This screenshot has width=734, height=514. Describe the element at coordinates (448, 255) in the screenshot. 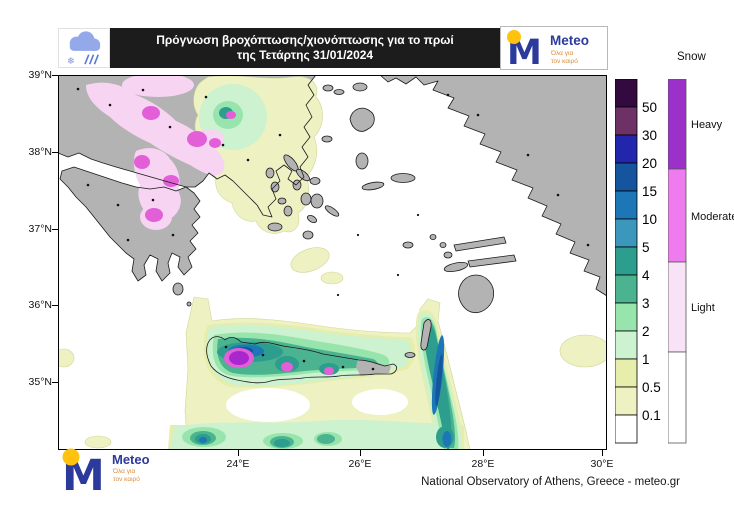

I see `kalymnos-island` at that location.